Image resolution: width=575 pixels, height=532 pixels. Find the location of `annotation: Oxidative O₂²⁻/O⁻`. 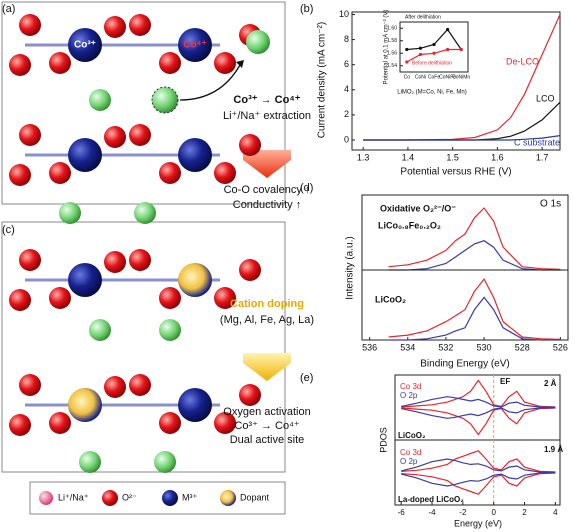

annotation: Oxidative O₂²⁻/O⁻ is located at coordinates (418, 208).